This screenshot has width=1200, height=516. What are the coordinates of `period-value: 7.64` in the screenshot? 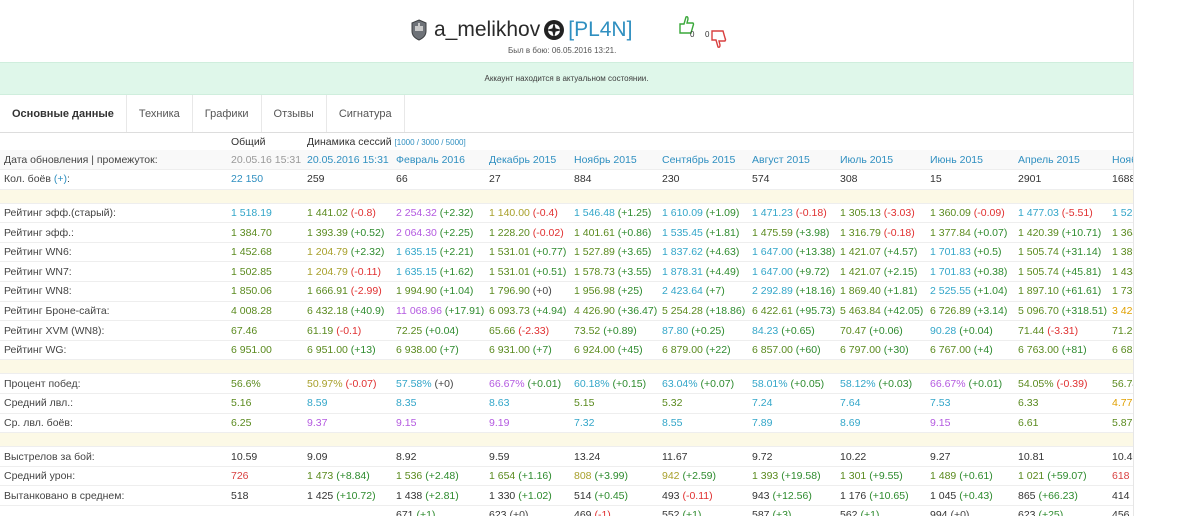 It's located at (850, 403).